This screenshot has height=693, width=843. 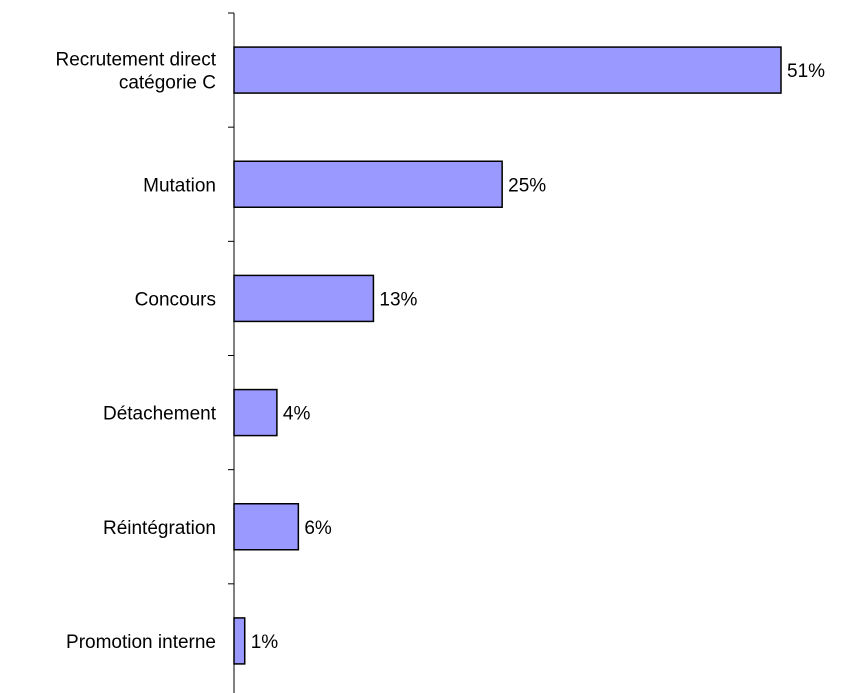 What do you see at coordinates (159, 528) in the screenshot?
I see `category-label: Réintégration` at bounding box center [159, 528].